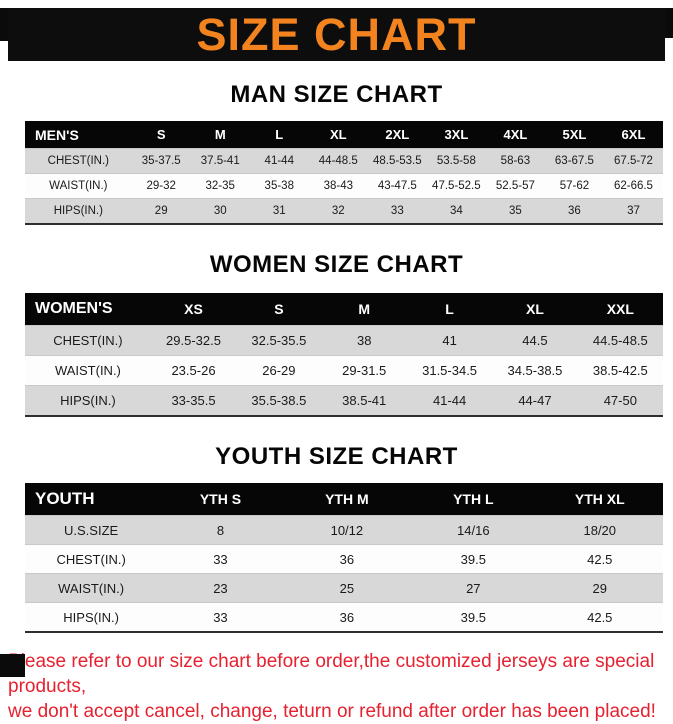  Describe the element at coordinates (220, 530) in the screenshot. I see `size-value-cell: 8` at that location.